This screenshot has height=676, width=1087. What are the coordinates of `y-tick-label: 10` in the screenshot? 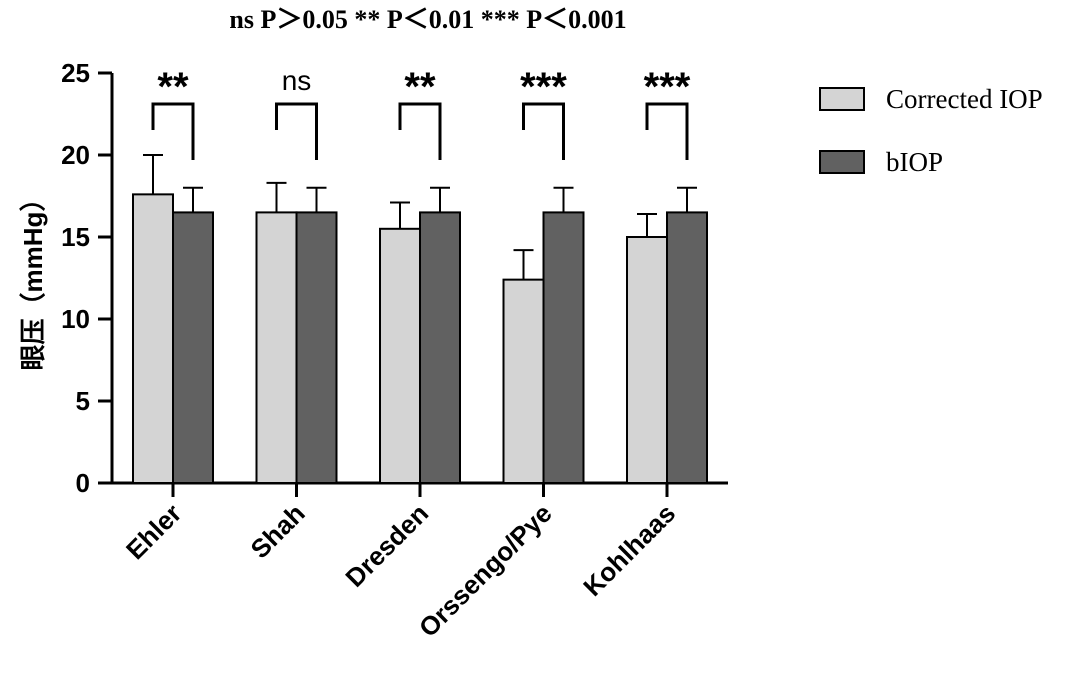 It's located at (75, 319).